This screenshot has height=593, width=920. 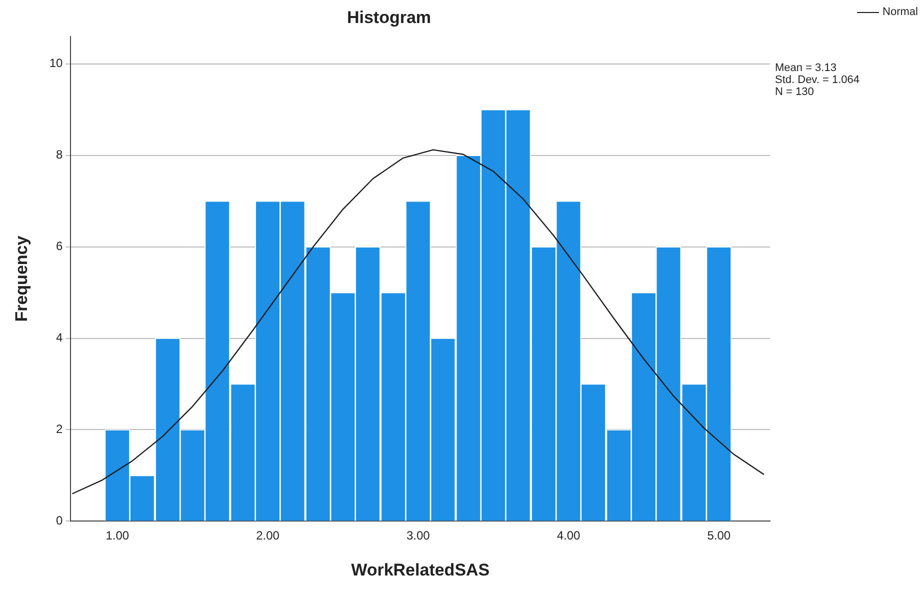 What do you see at coordinates (719, 535) in the screenshot?
I see `x-tick-label: 5.00` at bounding box center [719, 535].